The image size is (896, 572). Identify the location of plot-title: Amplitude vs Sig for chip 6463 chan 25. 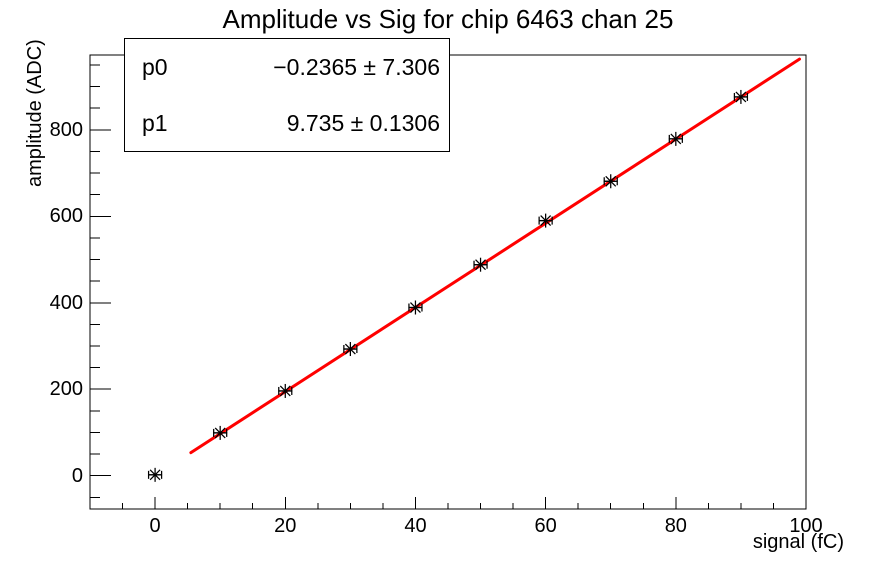
(448, 19).